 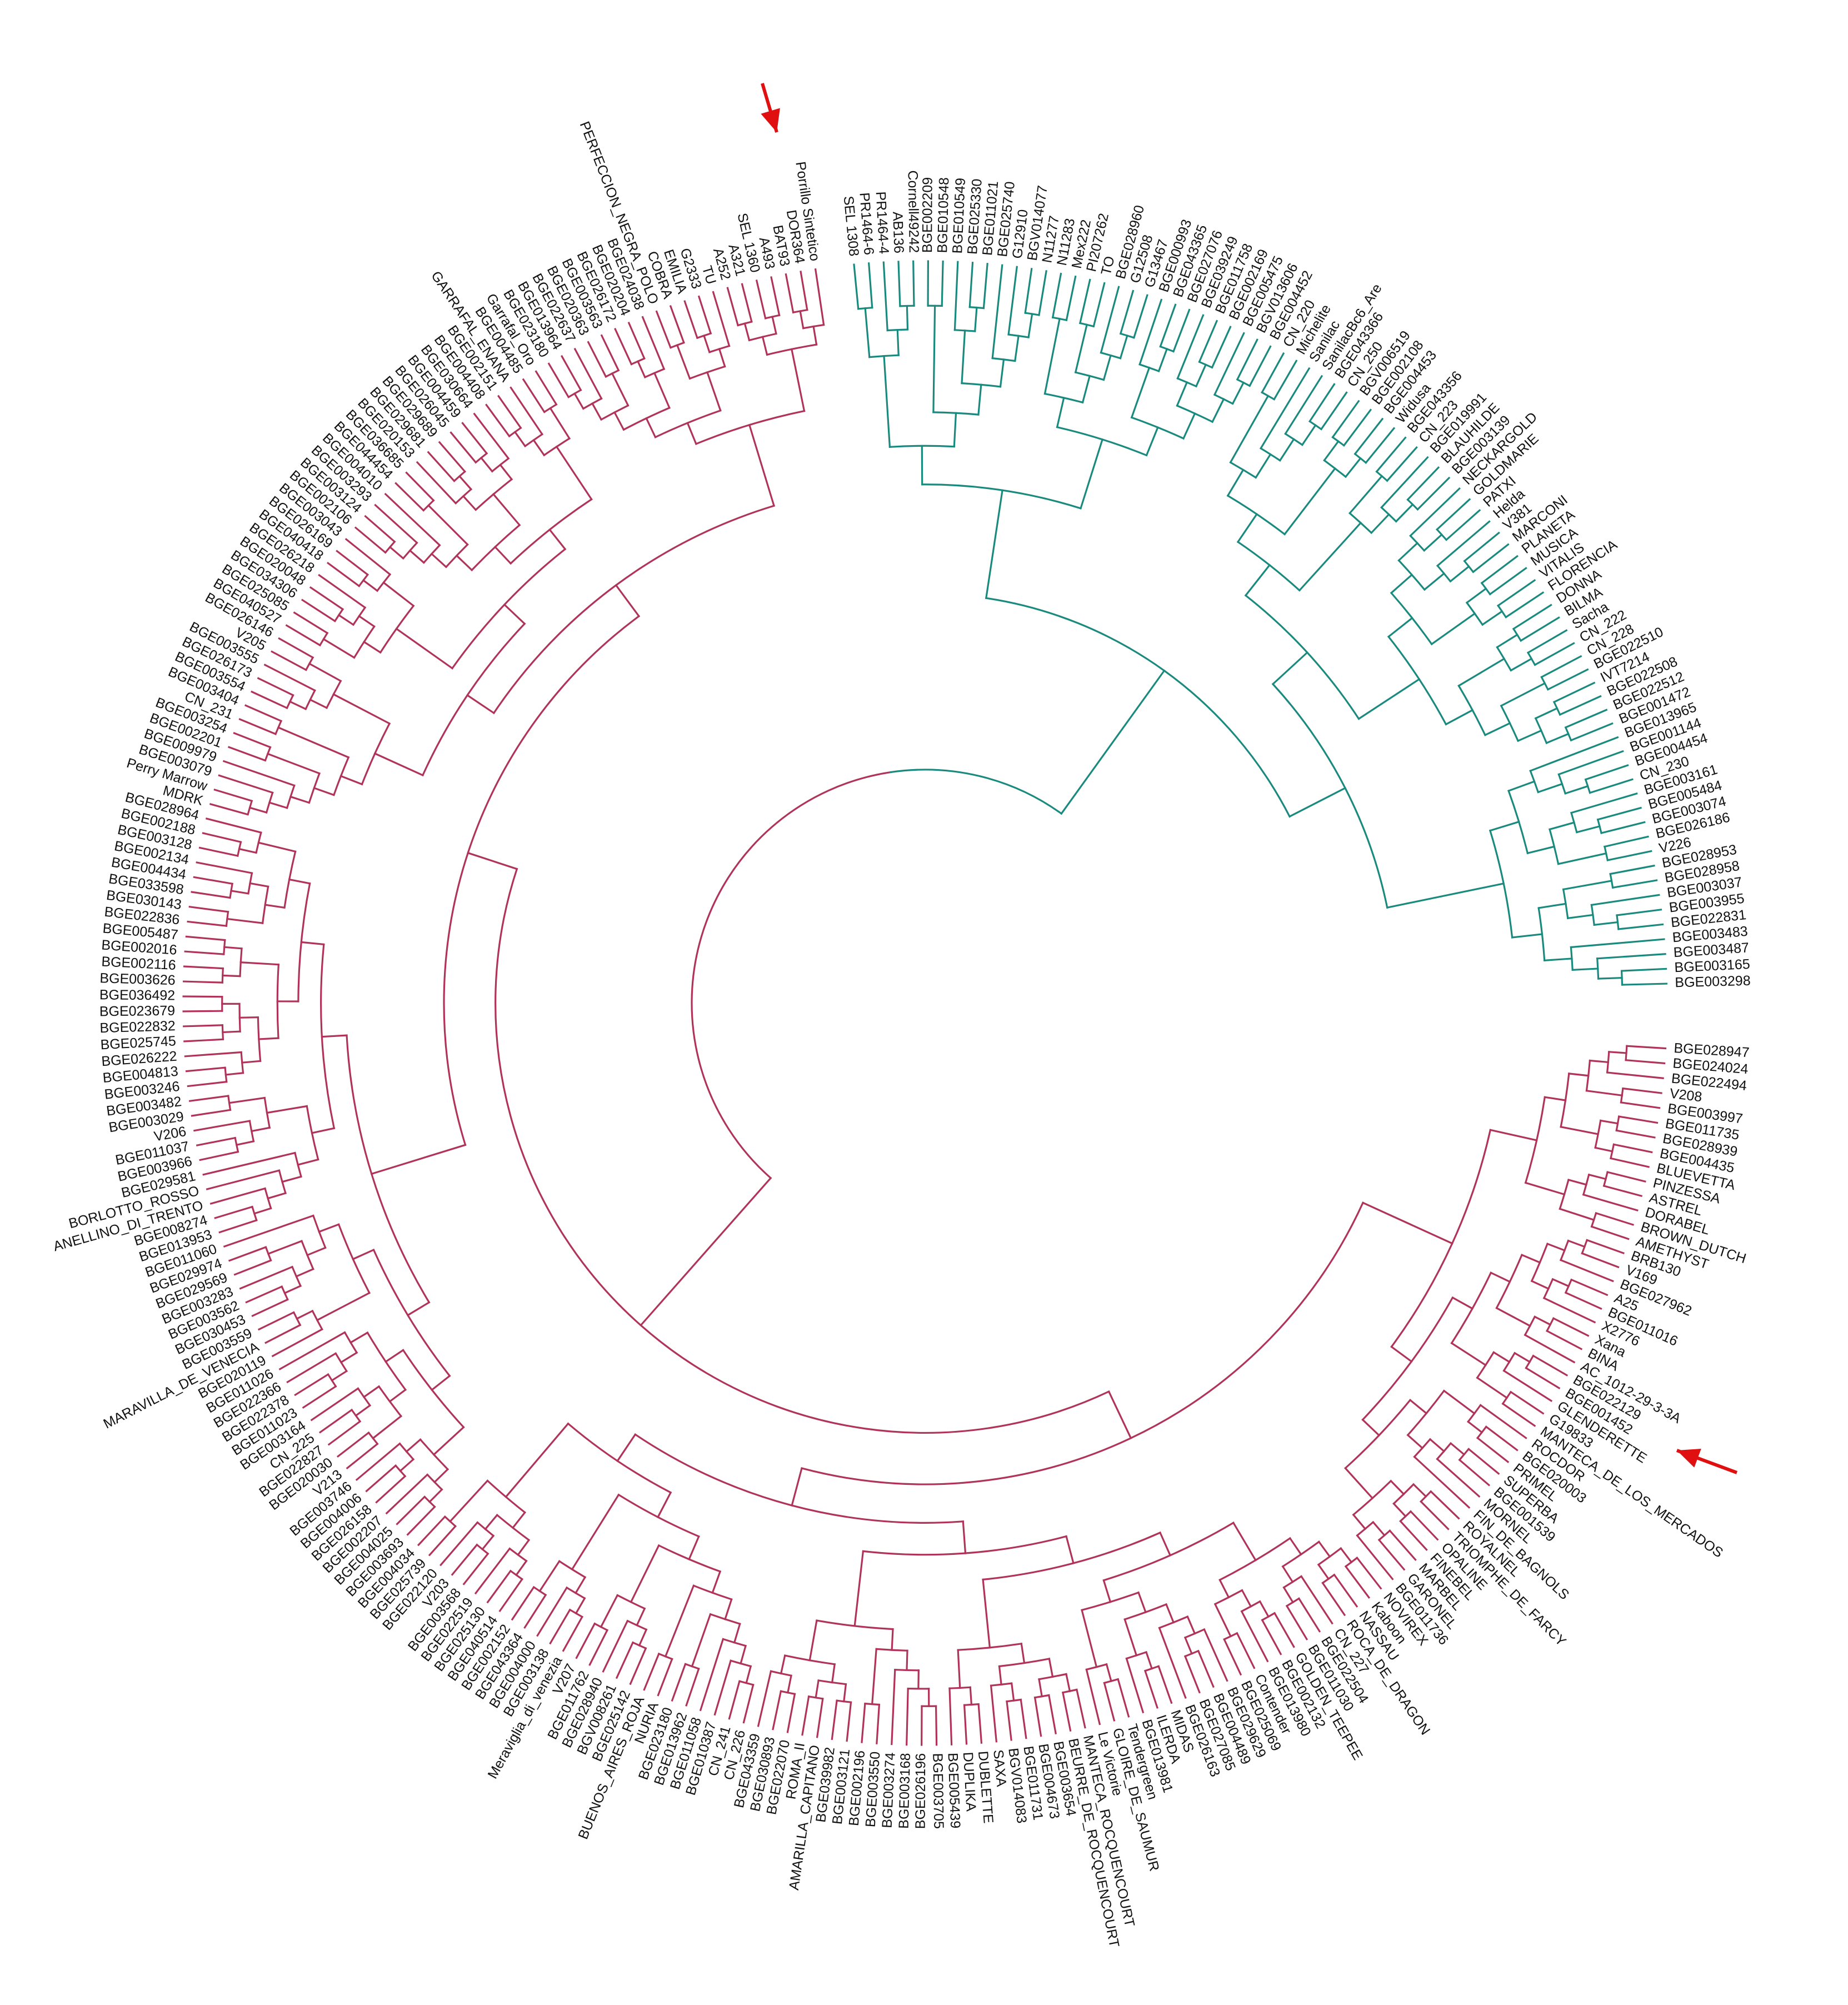 I want to click on leaf-label: DUPLIKA, so click(x=970, y=1782).